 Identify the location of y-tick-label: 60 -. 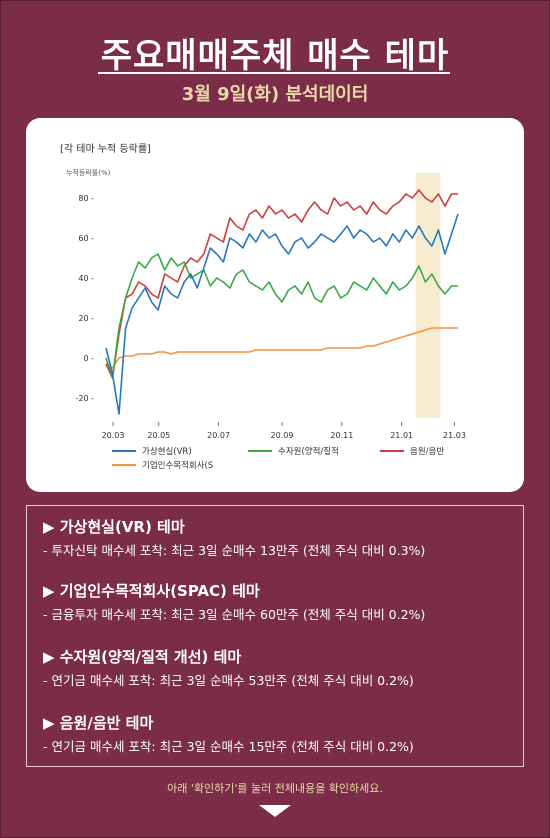
(86, 238).